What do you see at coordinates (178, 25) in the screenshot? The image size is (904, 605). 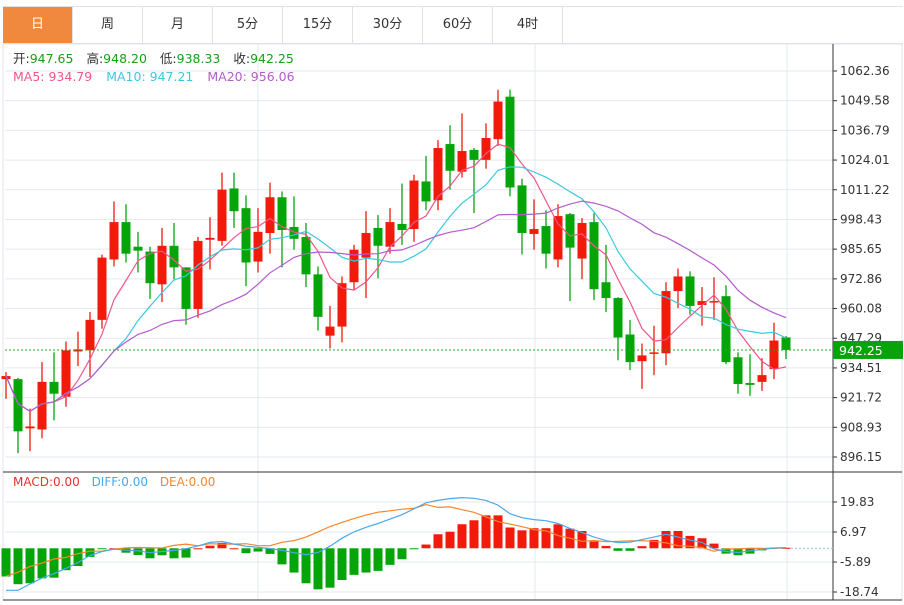 I see `tab-month: 月` at bounding box center [178, 25].